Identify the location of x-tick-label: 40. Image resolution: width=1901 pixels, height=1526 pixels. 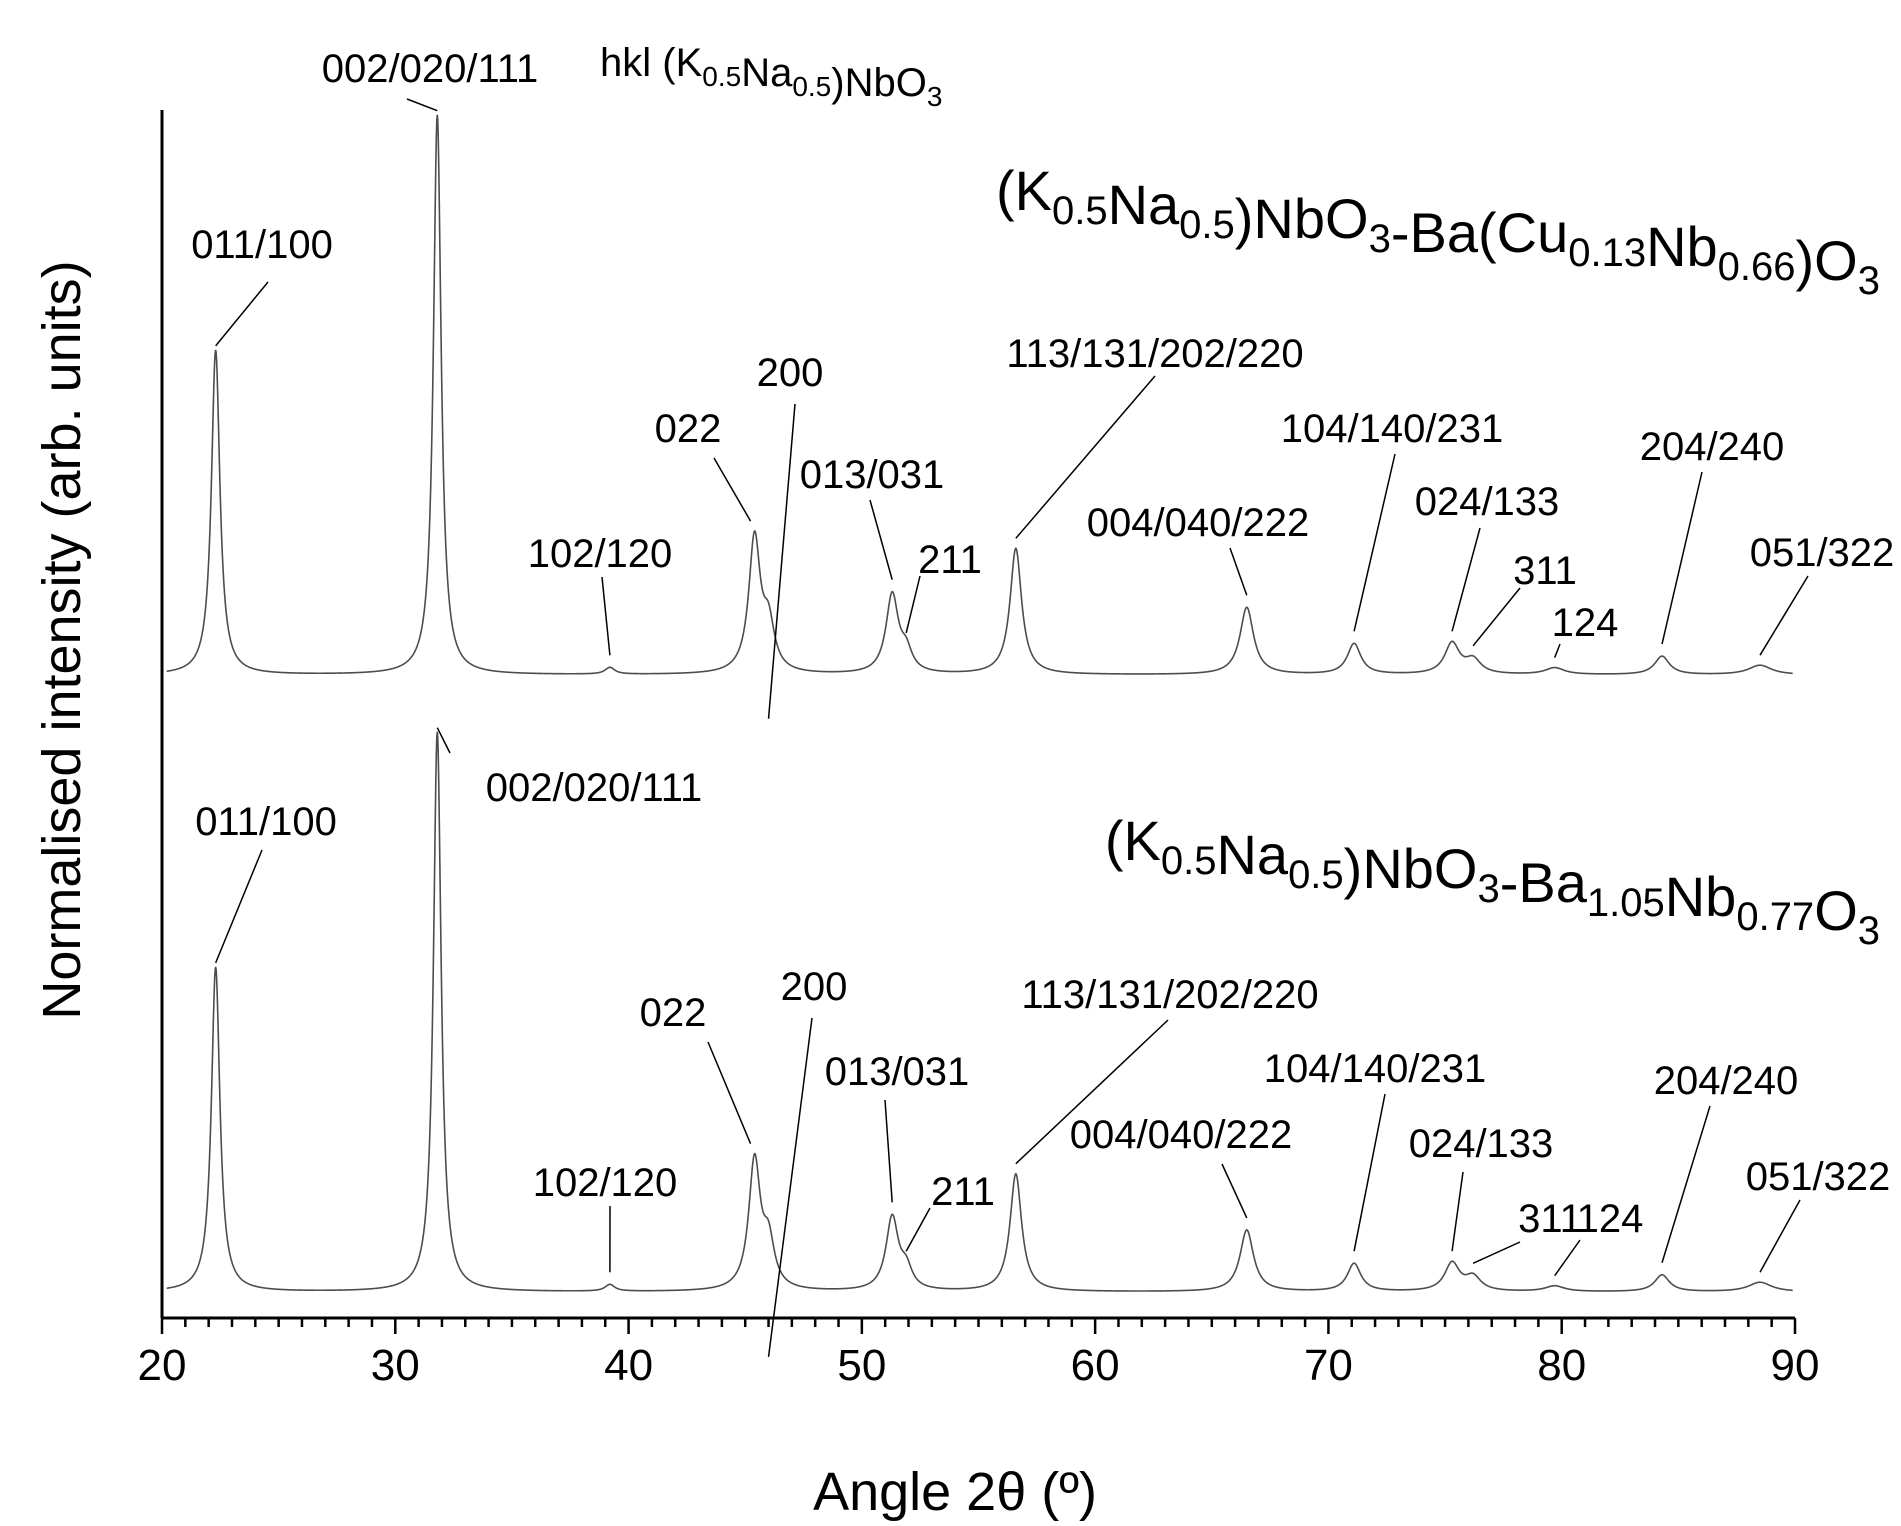
(628, 1365).